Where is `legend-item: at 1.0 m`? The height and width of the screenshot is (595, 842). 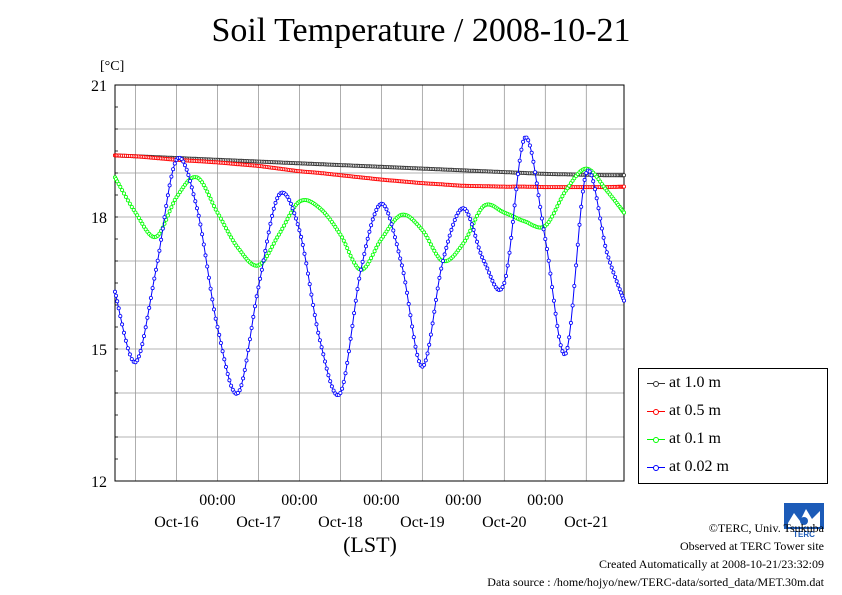 legend-item: at 1.0 m is located at coordinates (684, 383).